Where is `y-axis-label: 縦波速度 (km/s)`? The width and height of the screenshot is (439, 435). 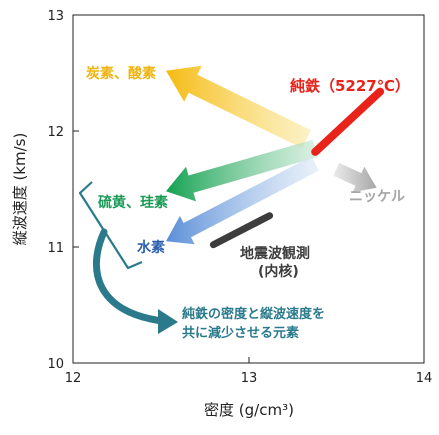 y-axis-label: 縦波速度 (km/s) is located at coordinates (20, 189).